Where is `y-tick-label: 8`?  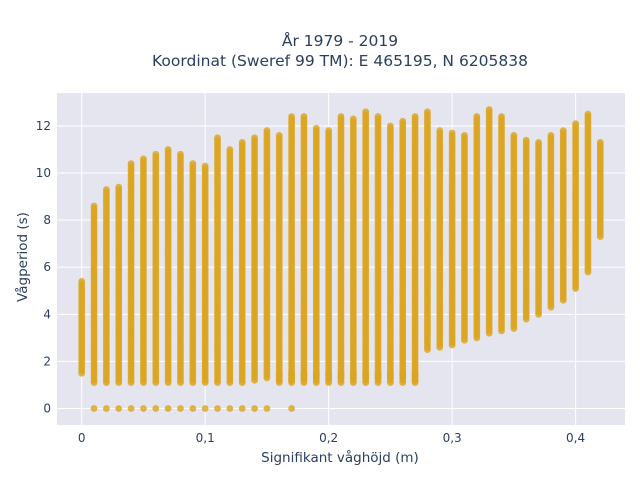 y-tick-label: 8 is located at coordinates (47, 220).